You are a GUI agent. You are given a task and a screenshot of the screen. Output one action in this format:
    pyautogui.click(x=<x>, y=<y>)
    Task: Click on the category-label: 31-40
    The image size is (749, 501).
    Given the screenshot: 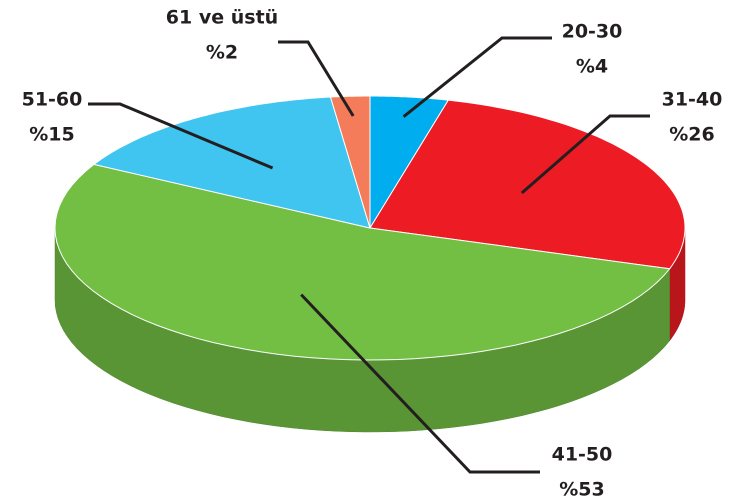 What is the action you would take?
    pyautogui.click(x=692, y=100)
    